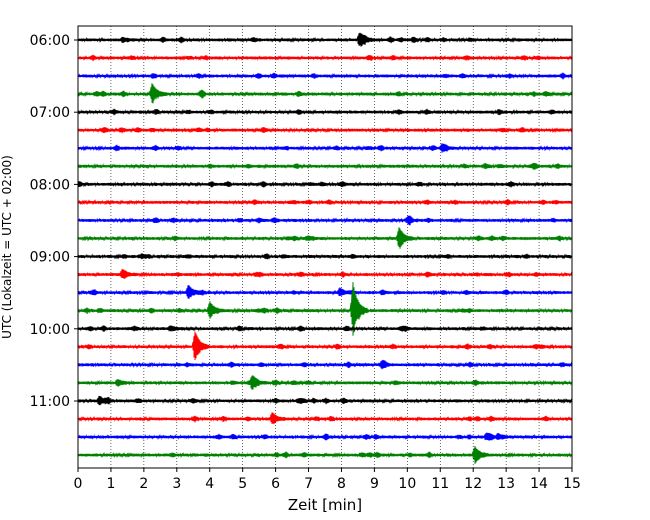  Describe the element at coordinates (143, 484) in the screenshot. I see `x-tick-label: 2` at that location.